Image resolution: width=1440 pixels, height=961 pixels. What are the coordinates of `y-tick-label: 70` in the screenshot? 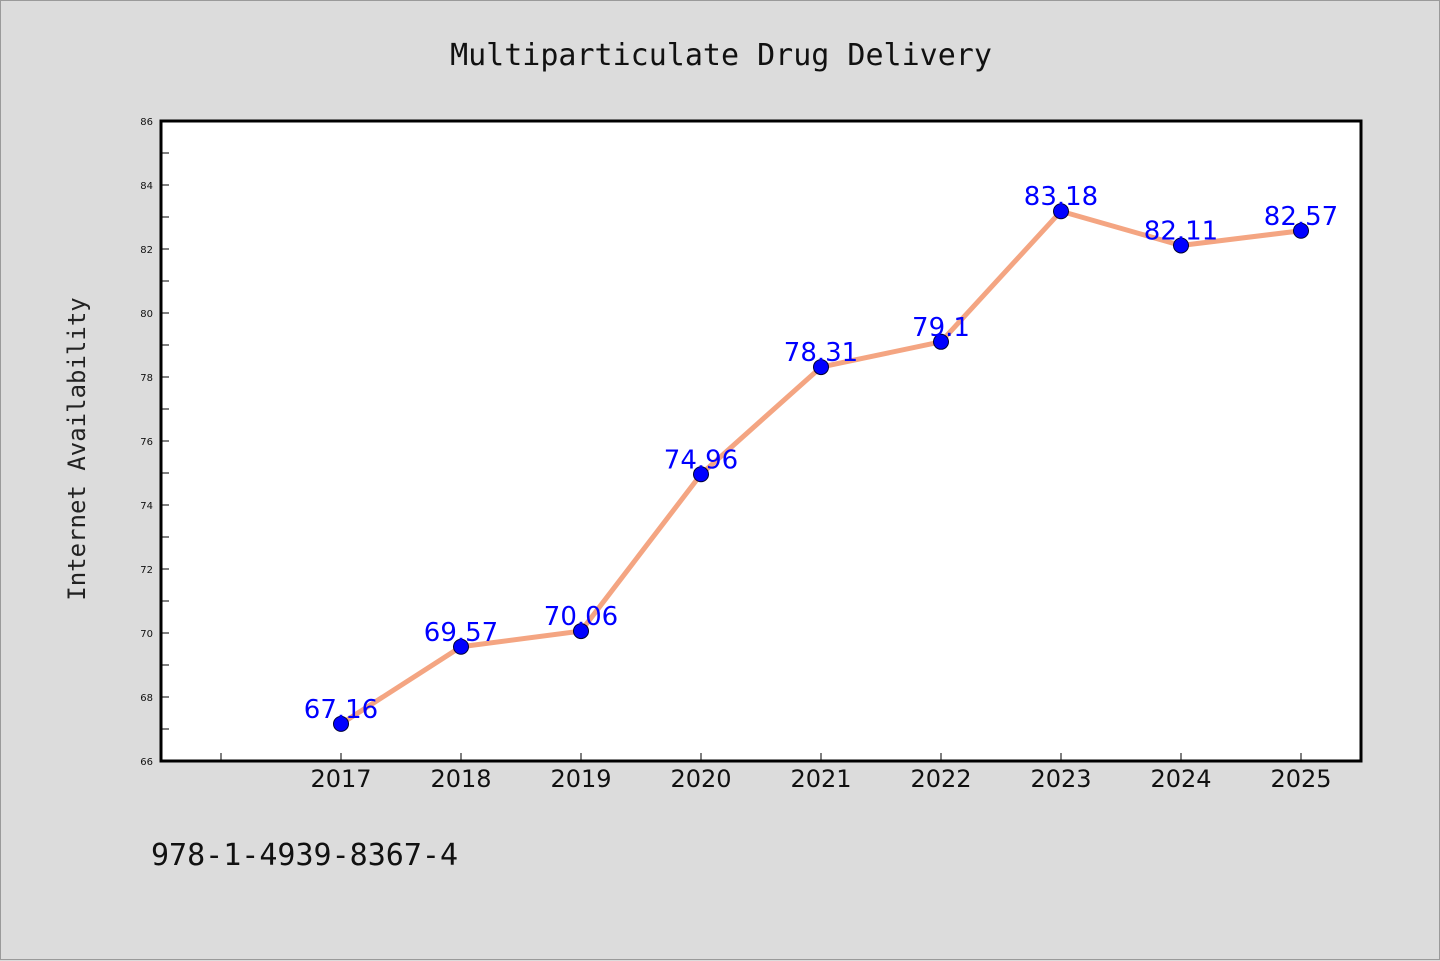 It's located at (146, 634).